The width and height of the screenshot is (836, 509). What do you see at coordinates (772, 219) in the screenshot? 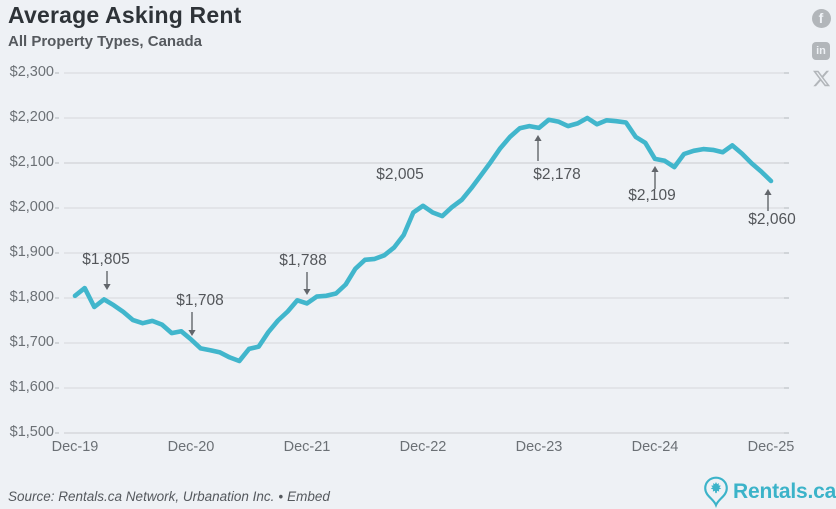
I see `value-annotation: $2,060` at bounding box center [772, 219].